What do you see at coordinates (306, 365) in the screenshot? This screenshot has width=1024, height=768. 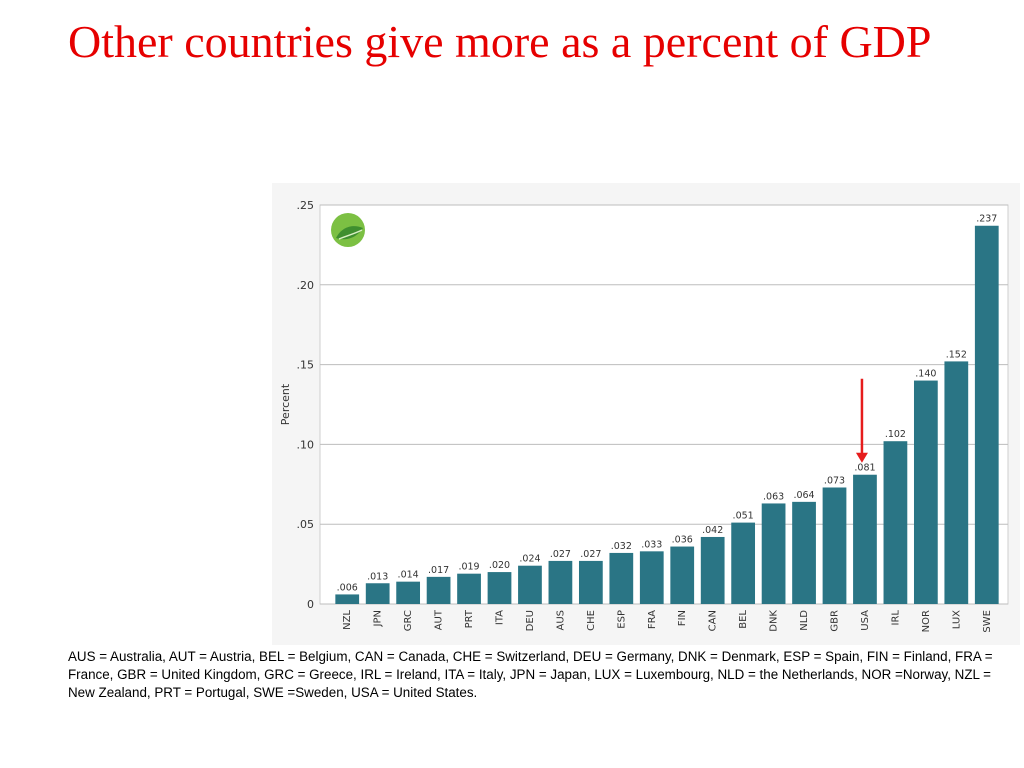 I see `y-tick-label: .15` at bounding box center [306, 365].